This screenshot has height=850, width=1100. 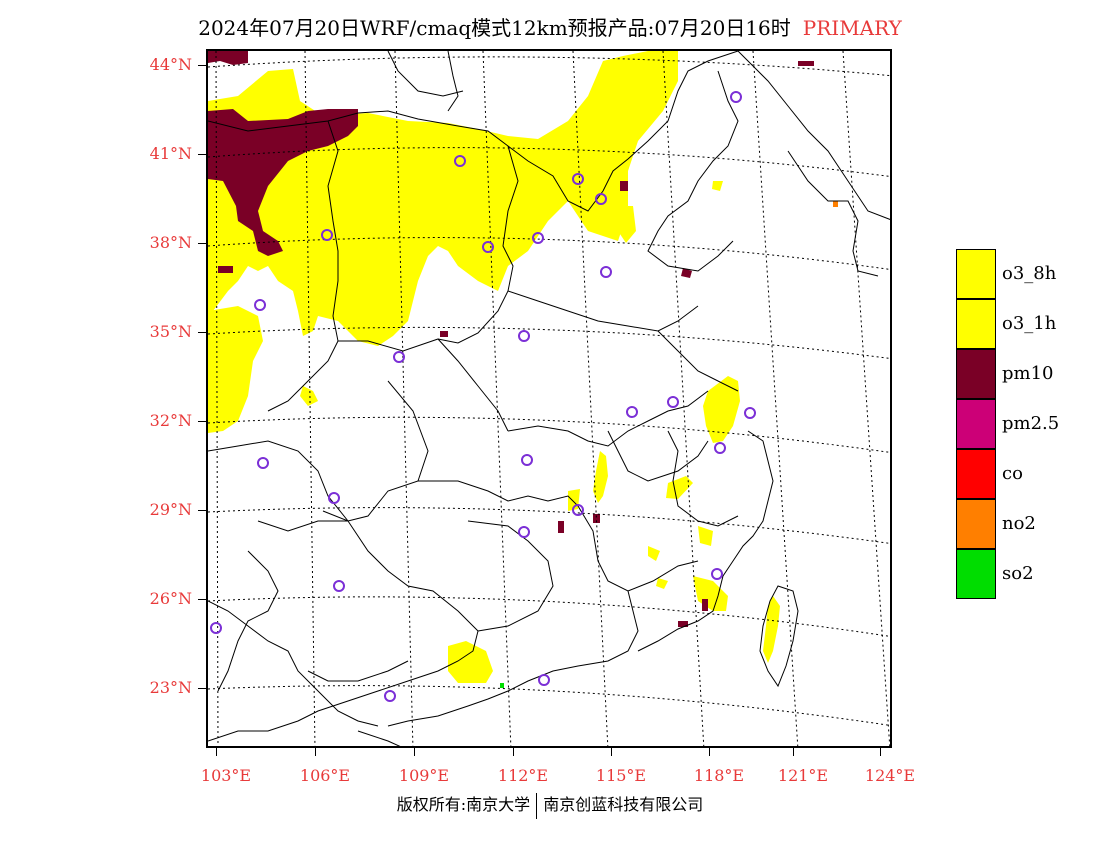 What do you see at coordinates (502, 685) in the screenshot?
I see `so2-spot` at bounding box center [502, 685].